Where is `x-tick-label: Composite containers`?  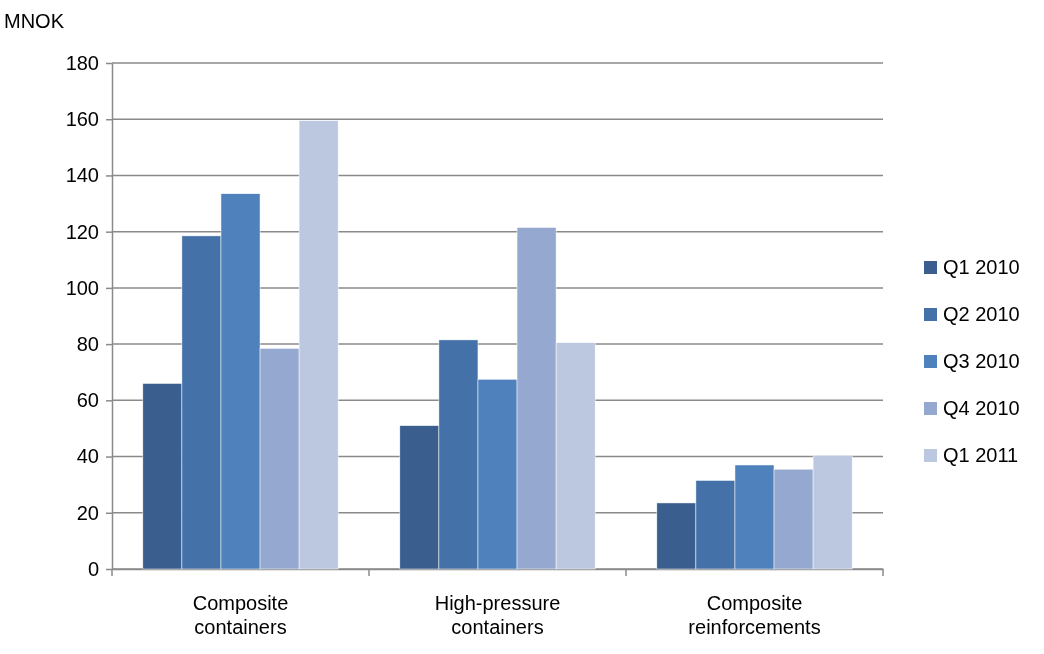 x-tick-label: Composite containers is located at coordinates (240, 615).